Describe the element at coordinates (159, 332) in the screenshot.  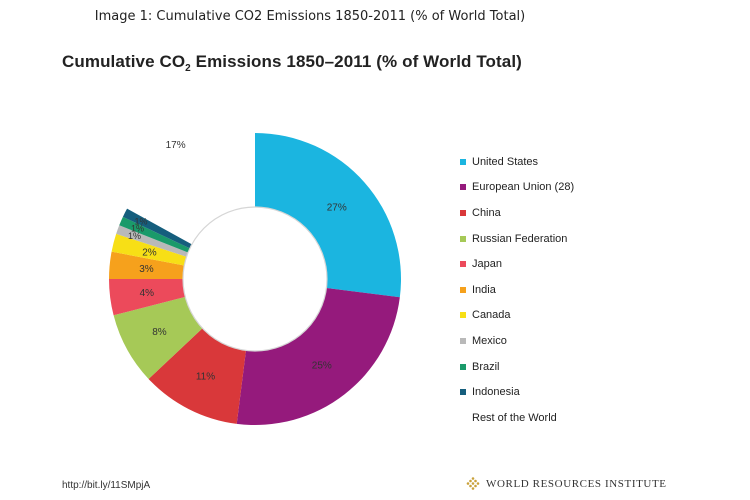
I see `slice-label-russian-federation: 8%` at that location.